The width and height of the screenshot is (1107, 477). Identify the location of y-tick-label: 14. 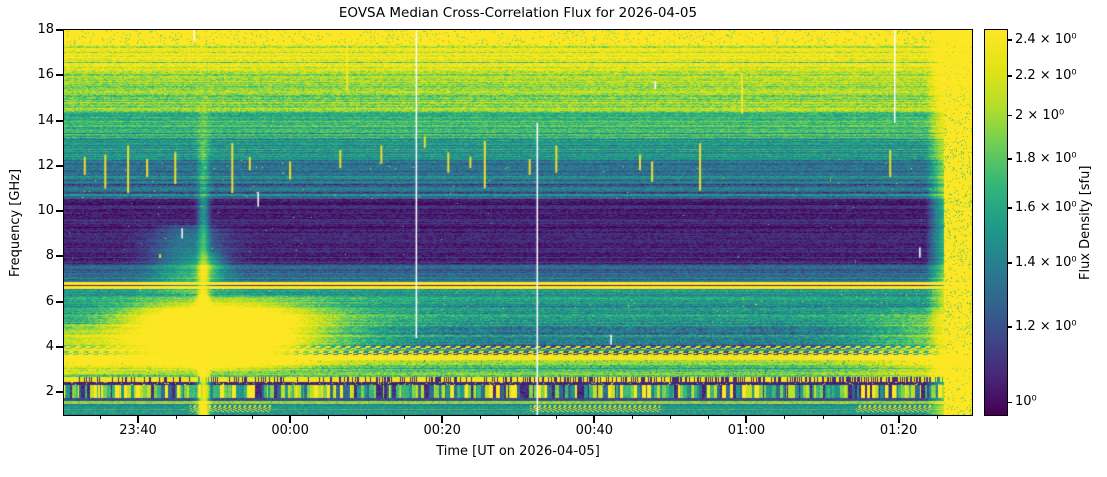
(45, 120).